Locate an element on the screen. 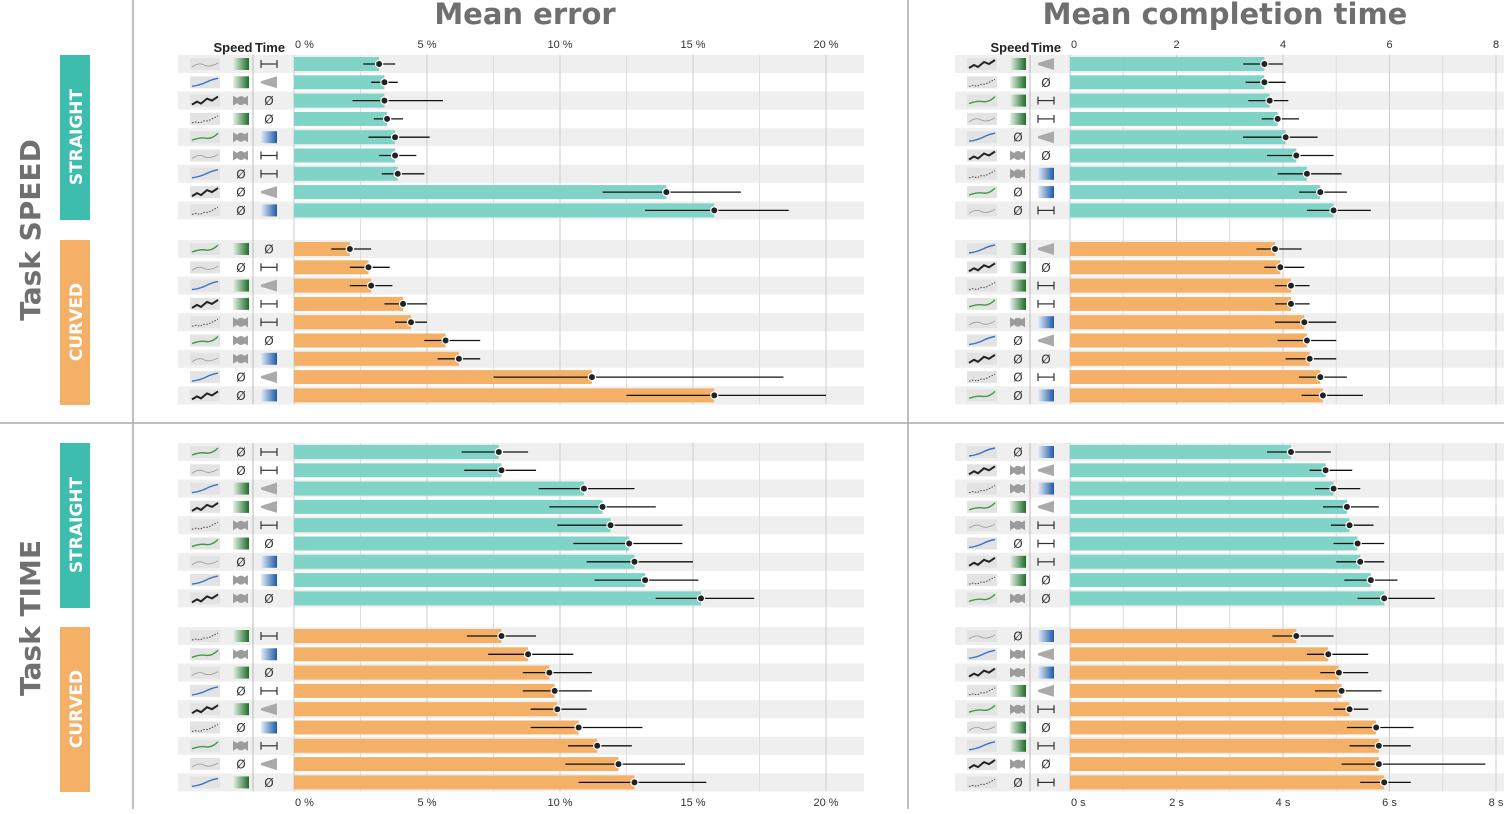  time-header-right: Time is located at coordinates (1046, 47).